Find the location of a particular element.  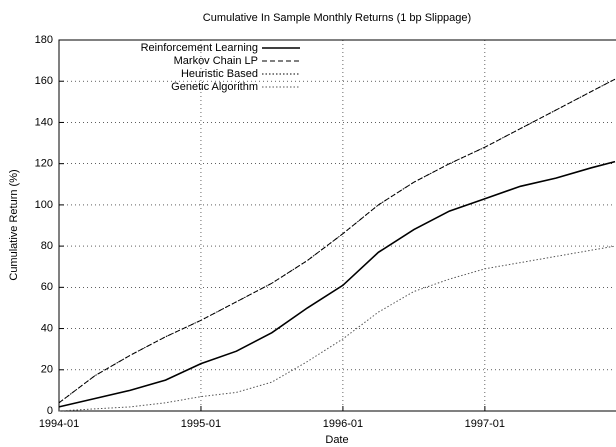

x-axis-label: Date is located at coordinates (336, 440).